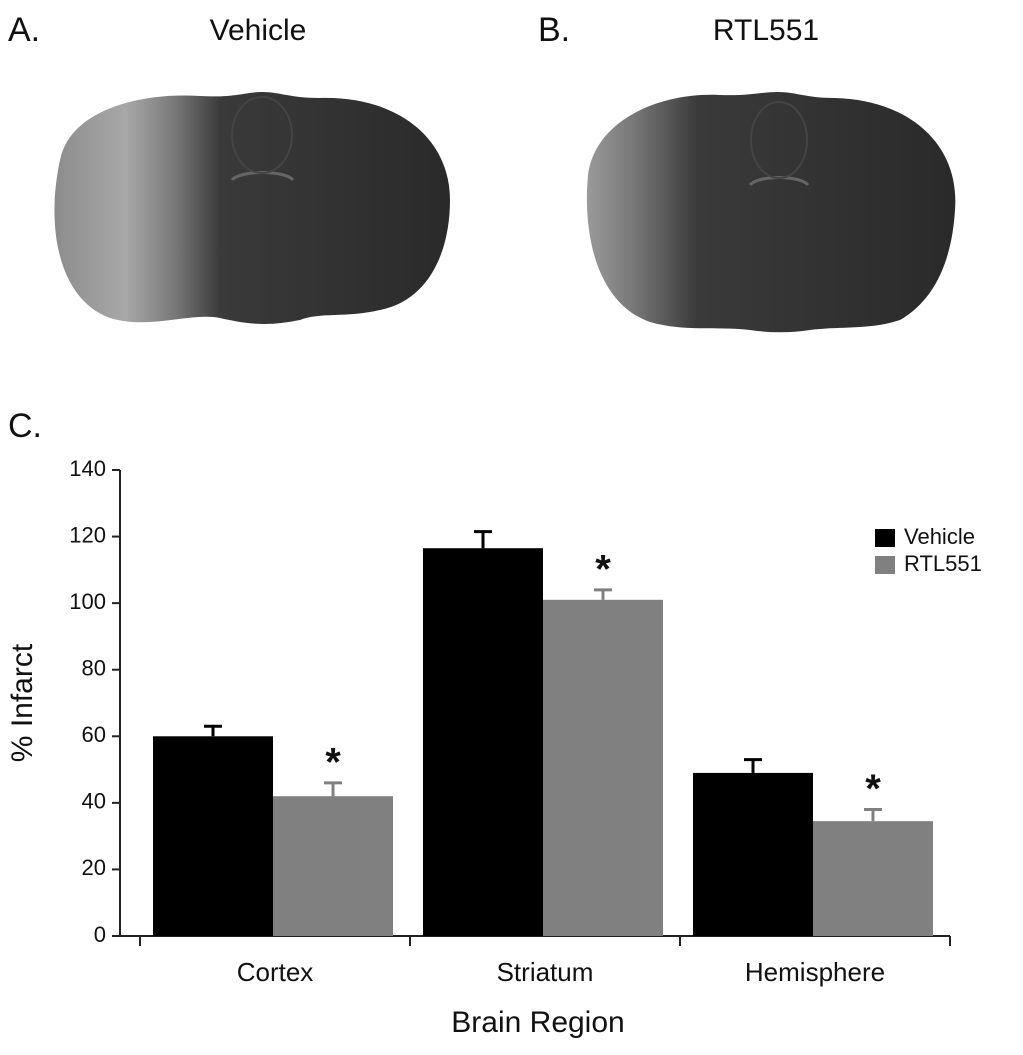  What do you see at coordinates (554, 30) in the screenshot?
I see `panel-label: B.` at bounding box center [554, 30].